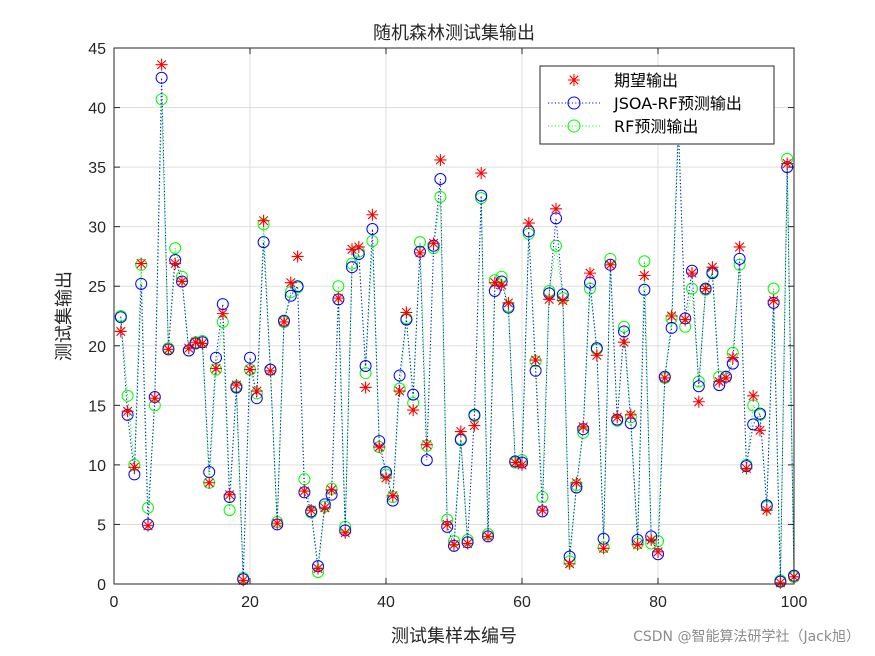  What do you see at coordinates (454, 636) in the screenshot?
I see `x-axis-label: 测试集样本编号` at bounding box center [454, 636].